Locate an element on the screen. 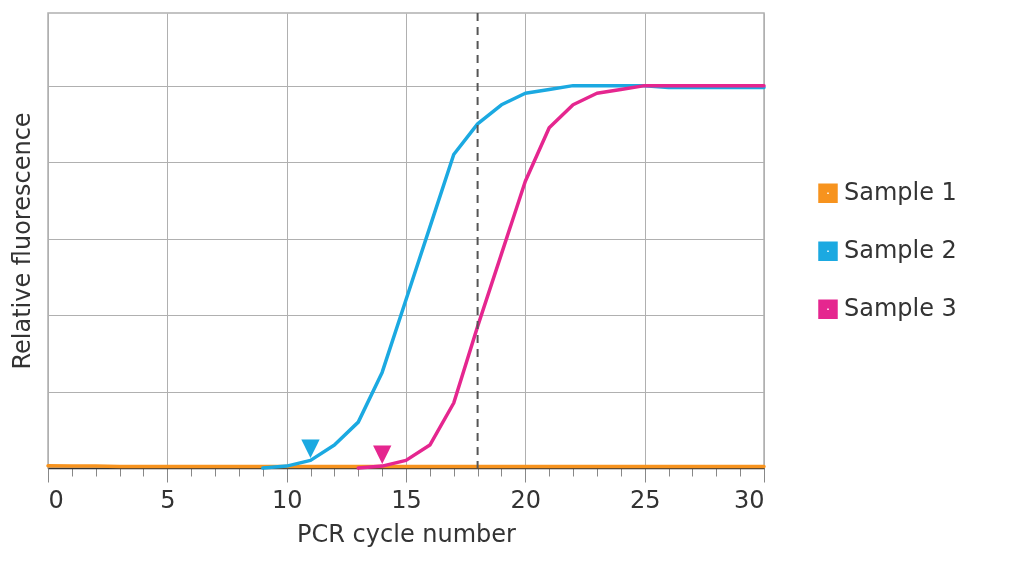  x-tick-label: 20 is located at coordinates (526, 499).